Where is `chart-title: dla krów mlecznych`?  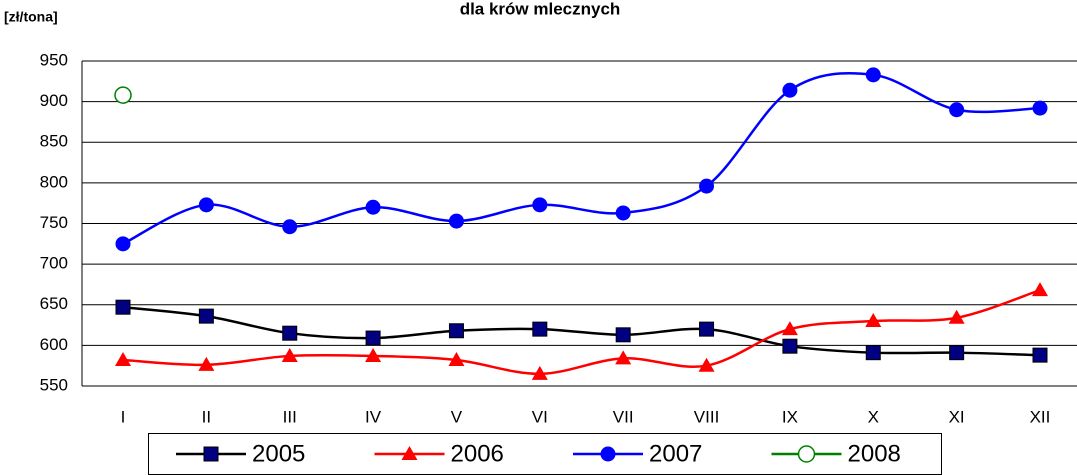
chart-title: dla krów mlecznych is located at coordinates (540, 9).